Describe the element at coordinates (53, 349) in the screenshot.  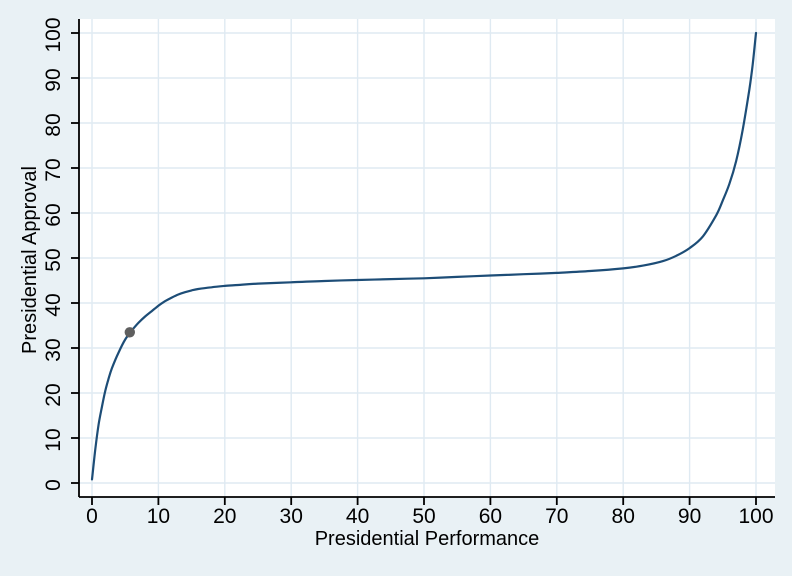
I see `y-tick-label: 30` at that location.